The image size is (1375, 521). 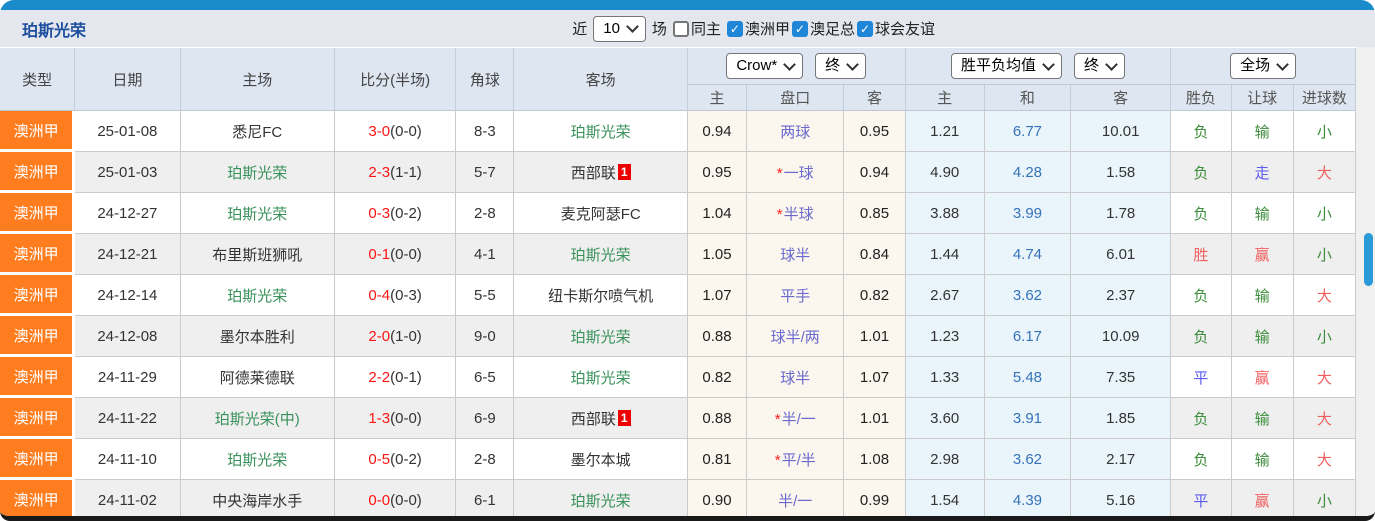 I want to click on odds-away-cell: 1.08, so click(x=875, y=459).